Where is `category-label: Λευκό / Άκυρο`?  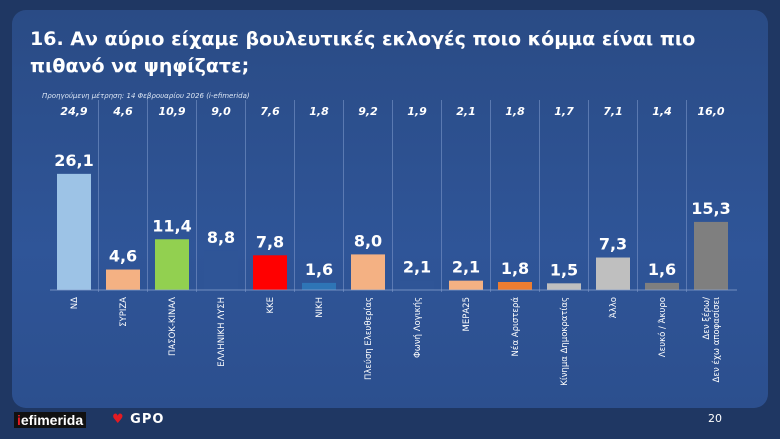 category-label: Λευκό / Άκυρο is located at coordinates (662, 327).